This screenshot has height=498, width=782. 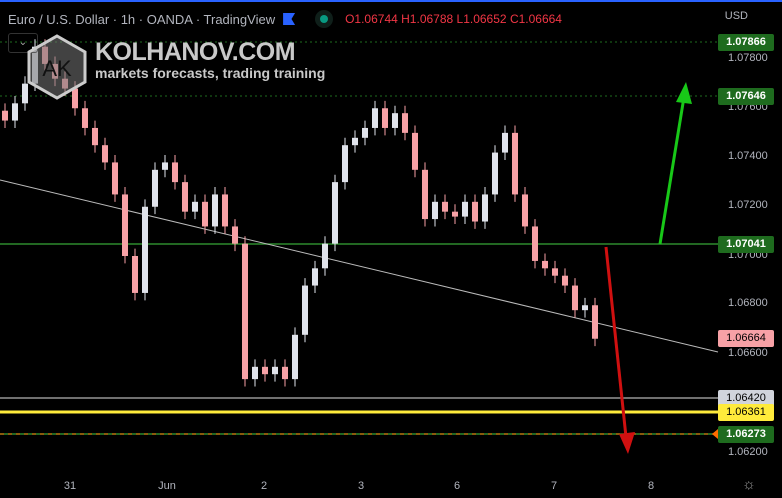 I want to click on date-tick: 7, so click(x=554, y=486).